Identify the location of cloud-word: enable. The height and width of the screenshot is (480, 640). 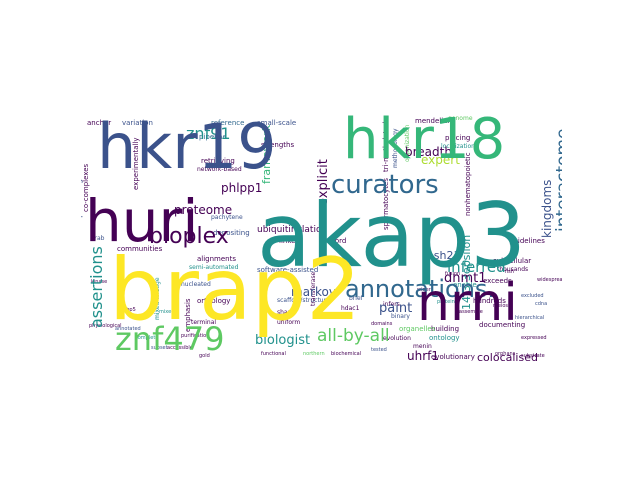
(465, 285).